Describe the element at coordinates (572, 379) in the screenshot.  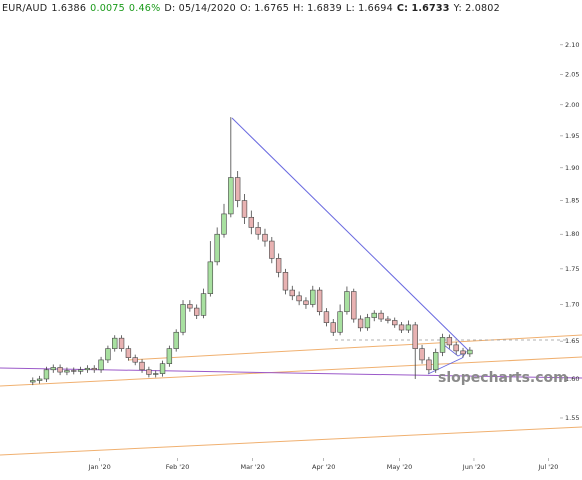
I see `y-tick-label: 1.60` at that location.